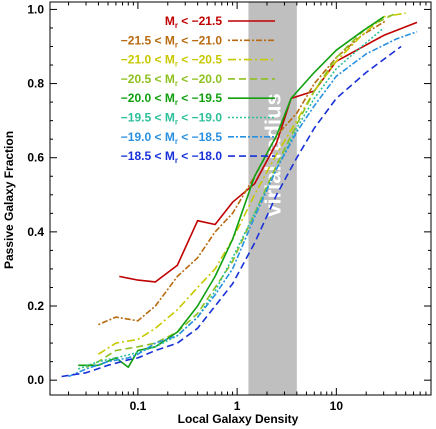 The image size is (436, 429). Describe the element at coordinates (172, 119) in the screenshot. I see `legend-label-6: −19.5 < Mr < −19.0` at that location.